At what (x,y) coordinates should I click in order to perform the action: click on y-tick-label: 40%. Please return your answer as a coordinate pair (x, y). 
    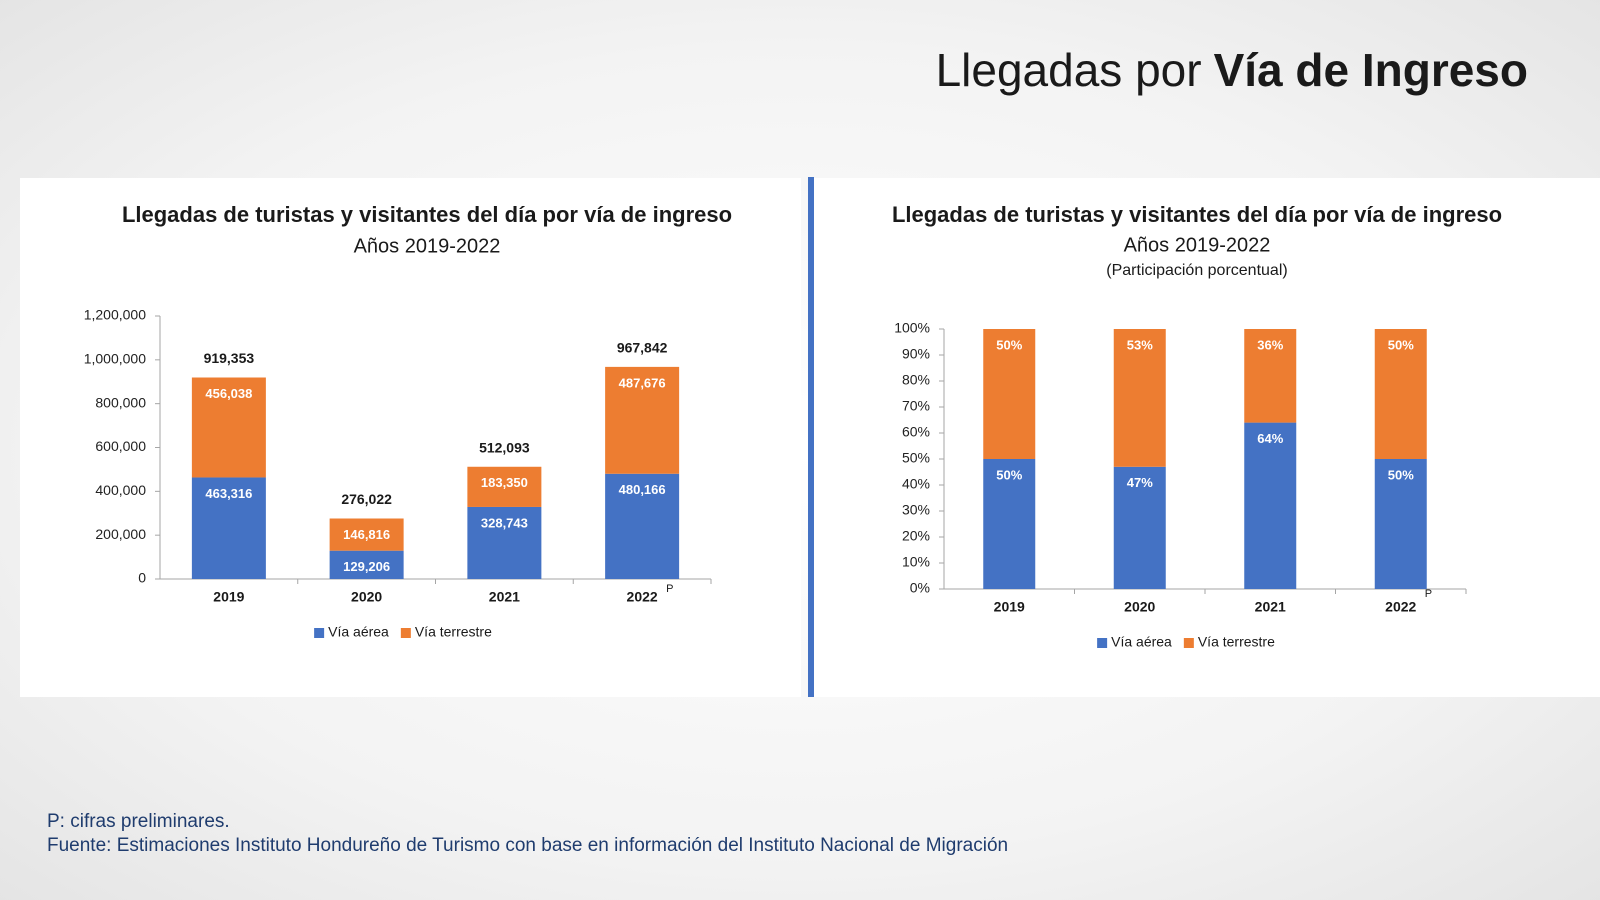
    Looking at the image, I should click on (916, 484).